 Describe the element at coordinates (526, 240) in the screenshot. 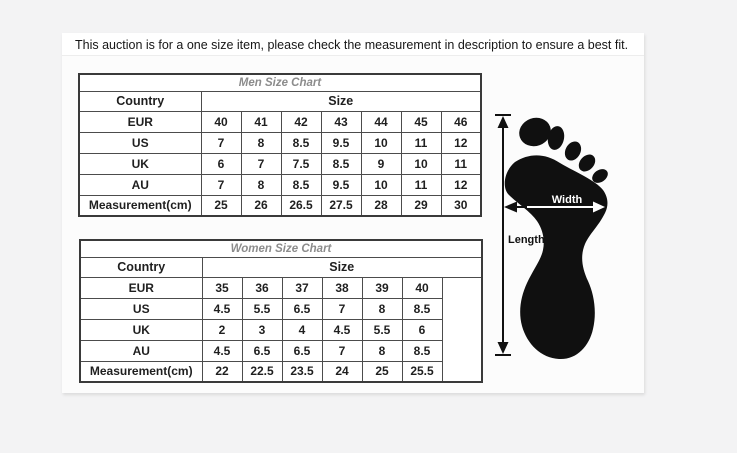

I see `length-label: Length` at that location.